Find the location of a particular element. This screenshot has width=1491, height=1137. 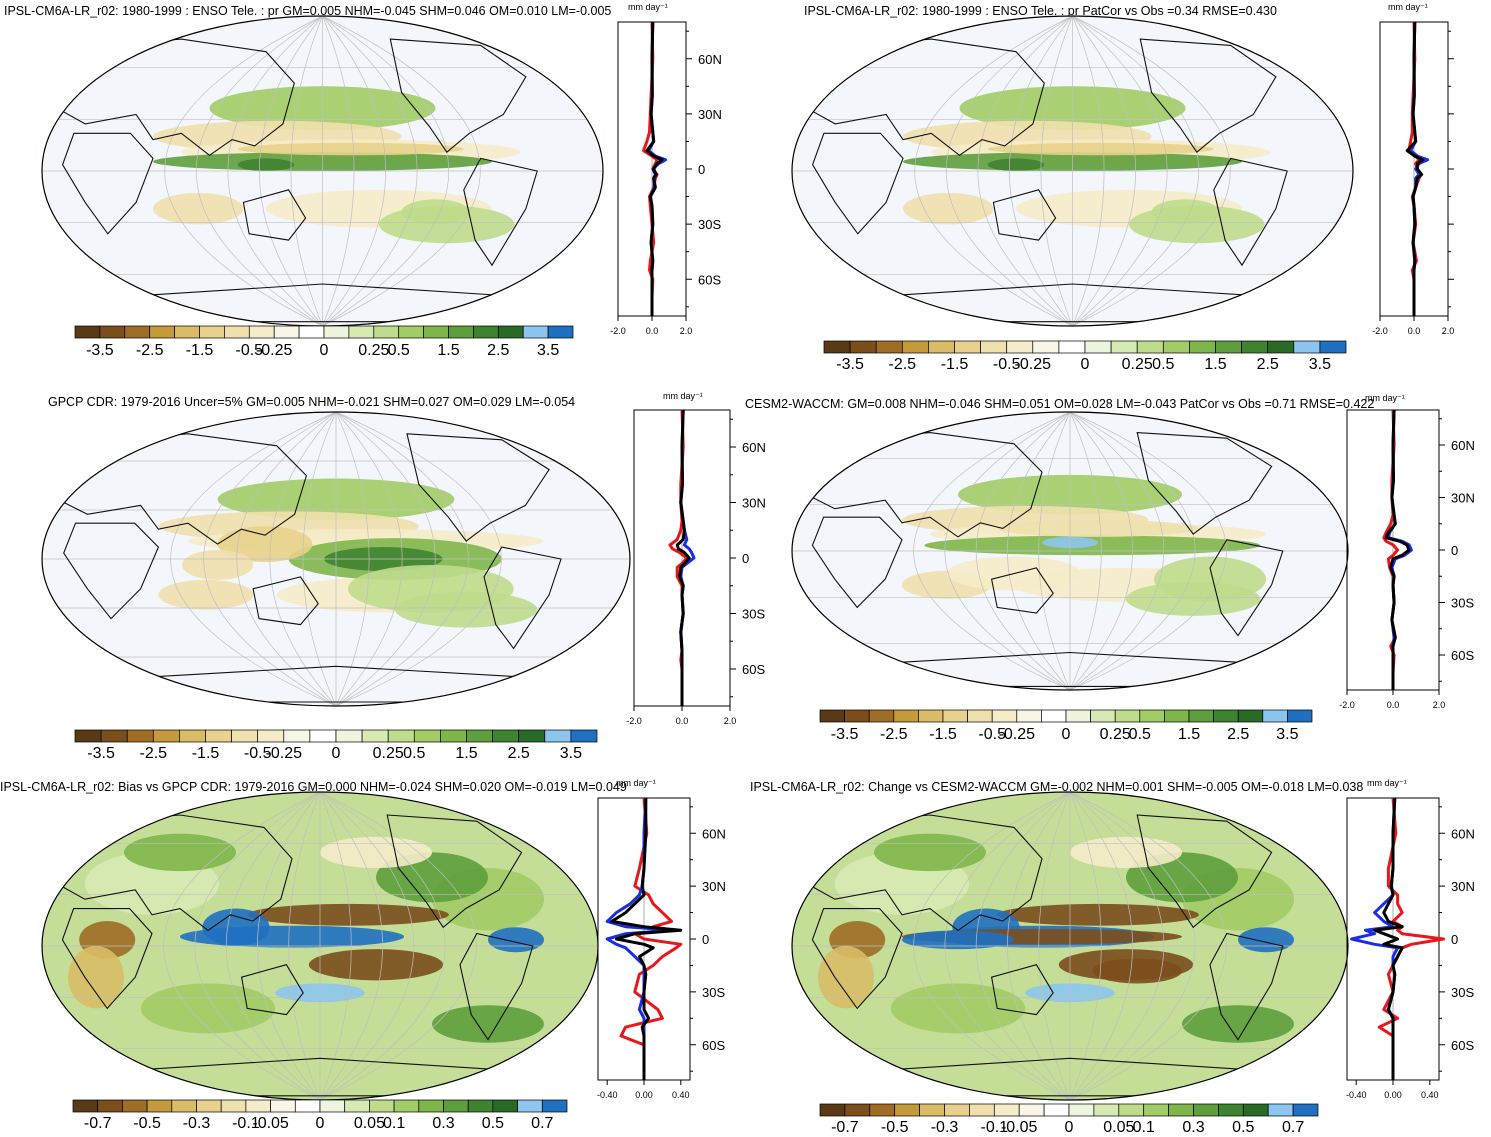

colorbar-tick-label: 2.5 is located at coordinates (1238, 734).